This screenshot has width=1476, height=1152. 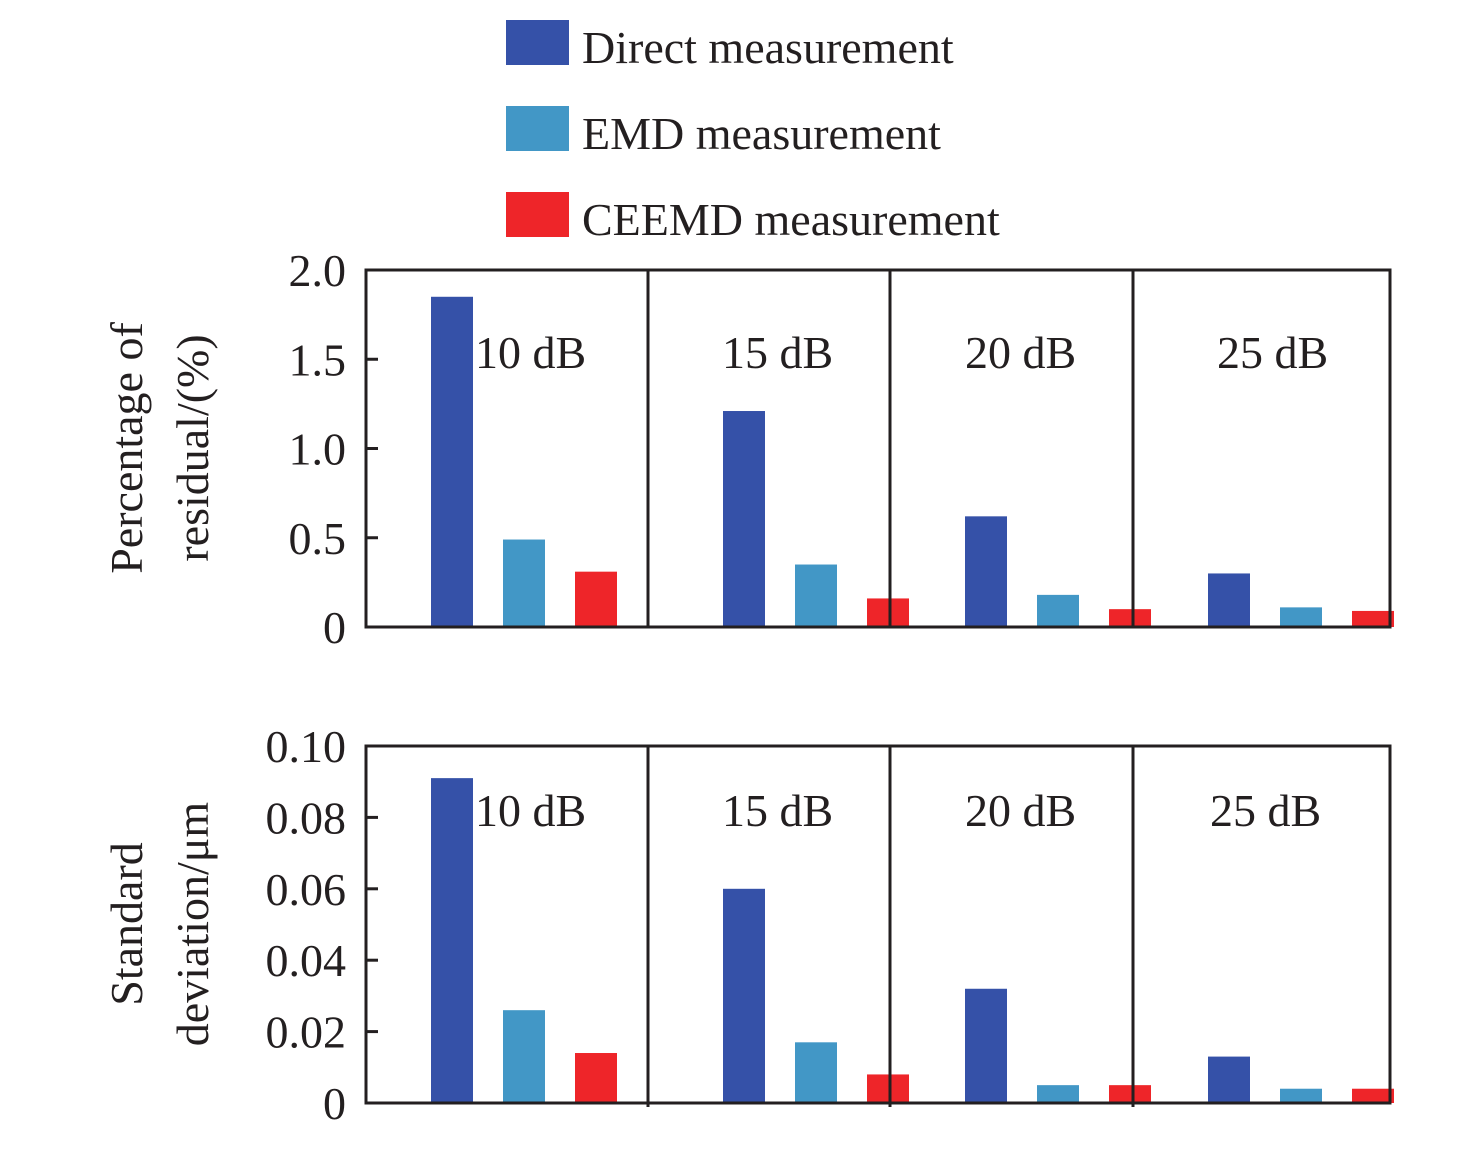 I want to click on y-tick-label: 0.06, so click(x=306, y=889).